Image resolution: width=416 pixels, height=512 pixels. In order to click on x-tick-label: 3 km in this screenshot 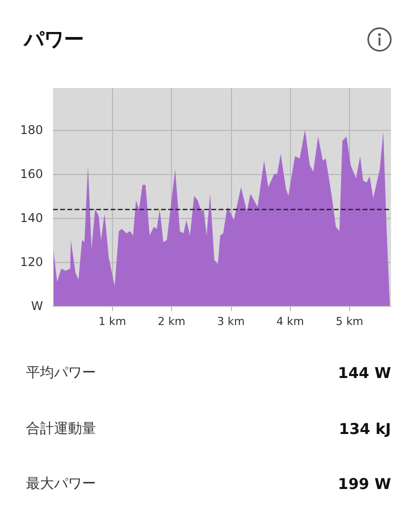, I will do `click(231, 321)`.